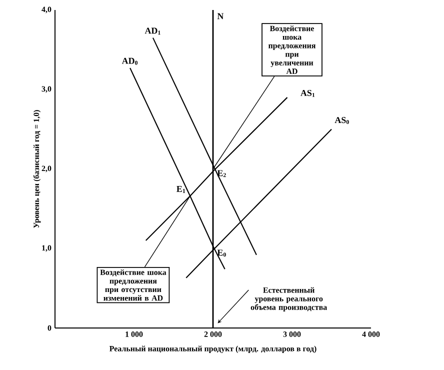 The height and width of the screenshot is (370, 444). Describe the element at coordinates (130, 61) in the screenshot. I see `series-label: AD$_{0}$` at that location.